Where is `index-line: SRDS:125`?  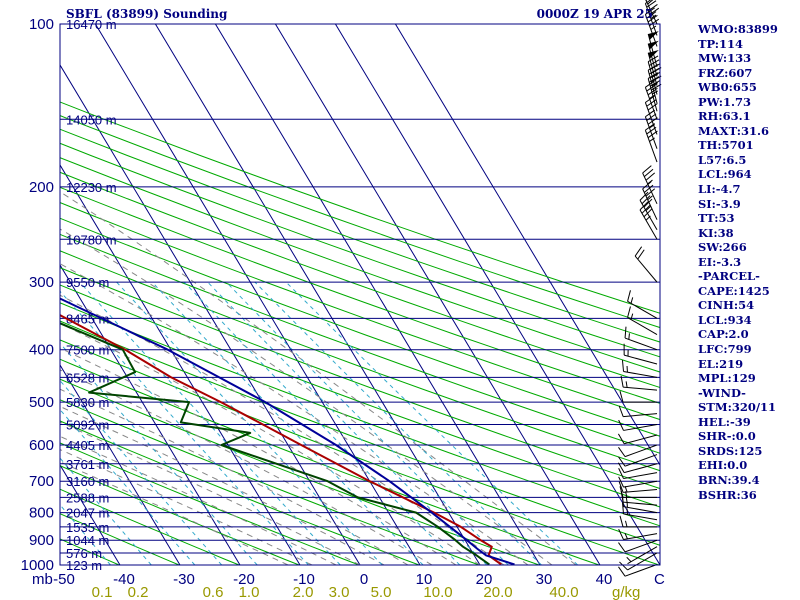 index-line: SRDS:125 is located at coordinates (730, 450).